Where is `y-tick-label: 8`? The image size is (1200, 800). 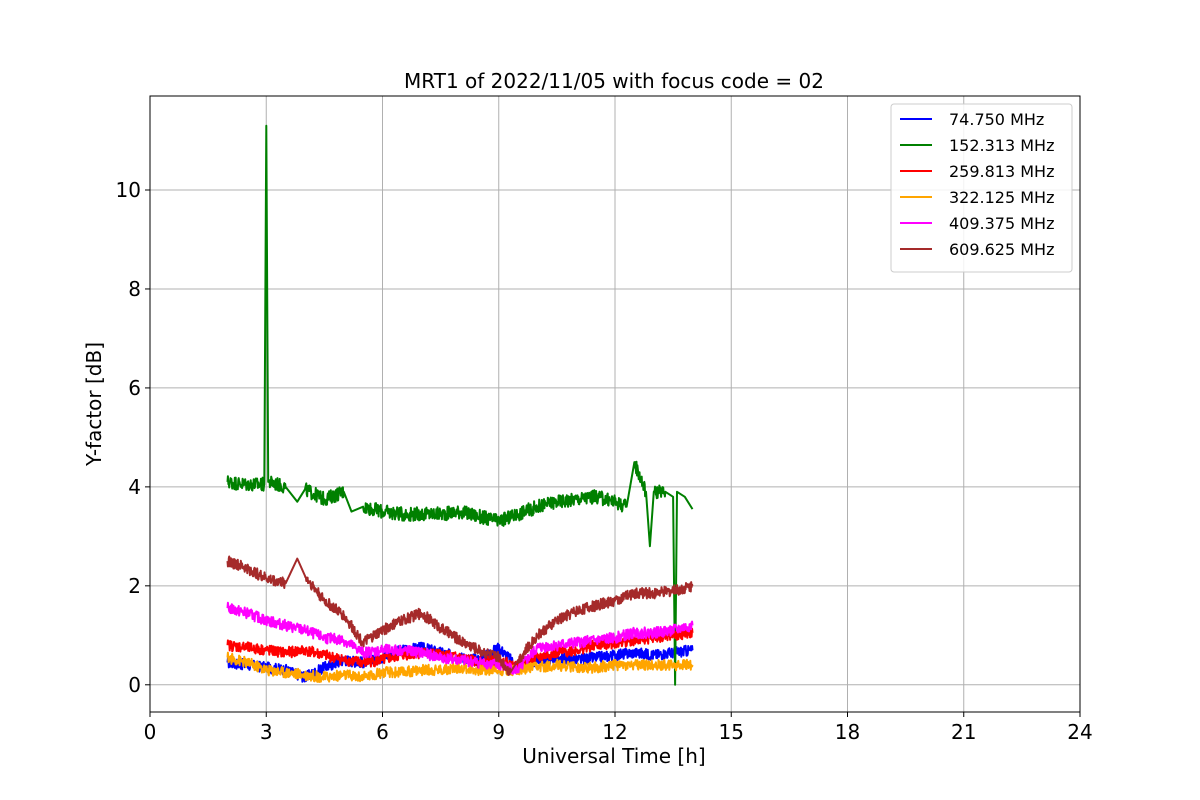 y-tick-label: 8 is located at coordinates (134, 289).